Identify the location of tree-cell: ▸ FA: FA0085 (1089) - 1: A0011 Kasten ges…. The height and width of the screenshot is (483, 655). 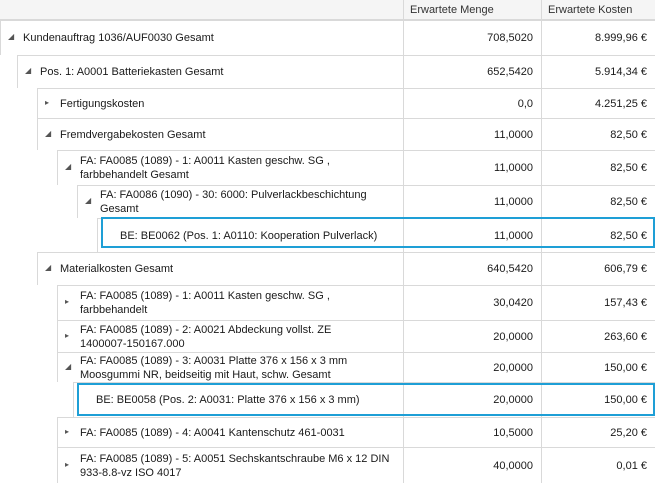
(230, 302).